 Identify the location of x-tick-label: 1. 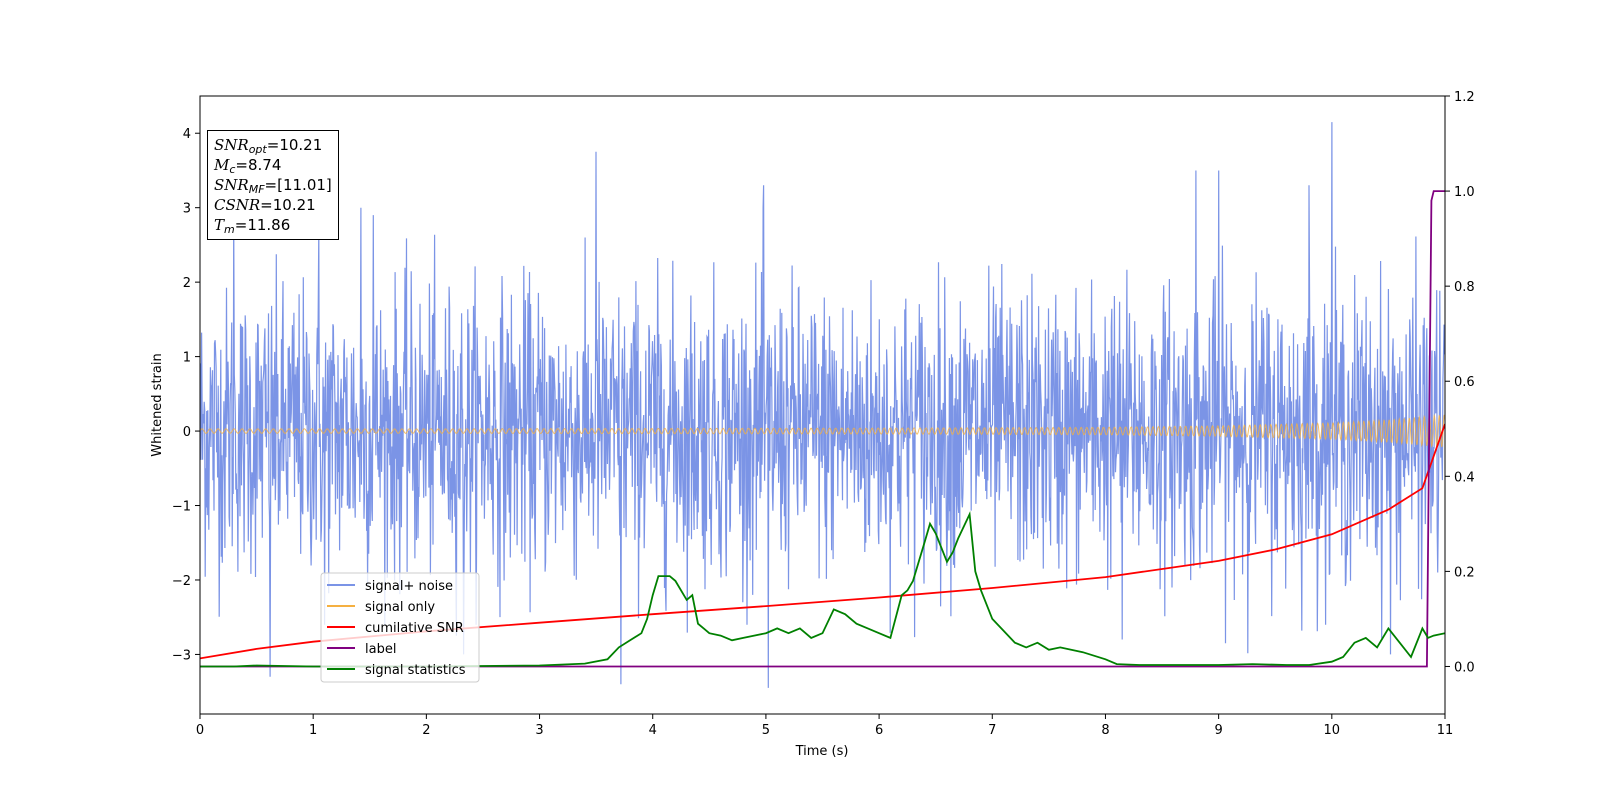
(313, 730).